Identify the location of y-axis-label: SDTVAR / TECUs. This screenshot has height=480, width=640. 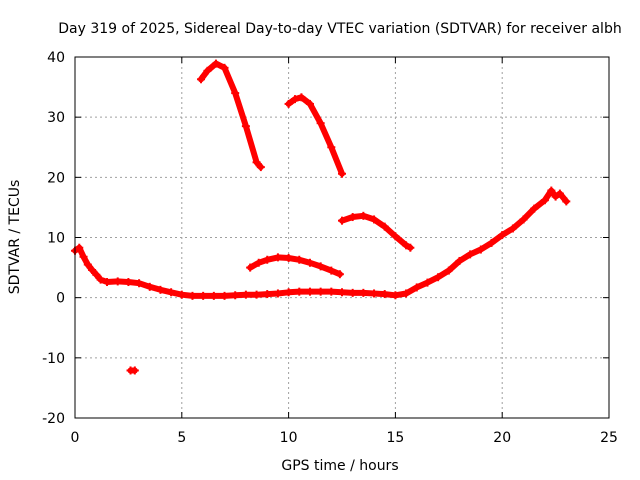
(15, 237).